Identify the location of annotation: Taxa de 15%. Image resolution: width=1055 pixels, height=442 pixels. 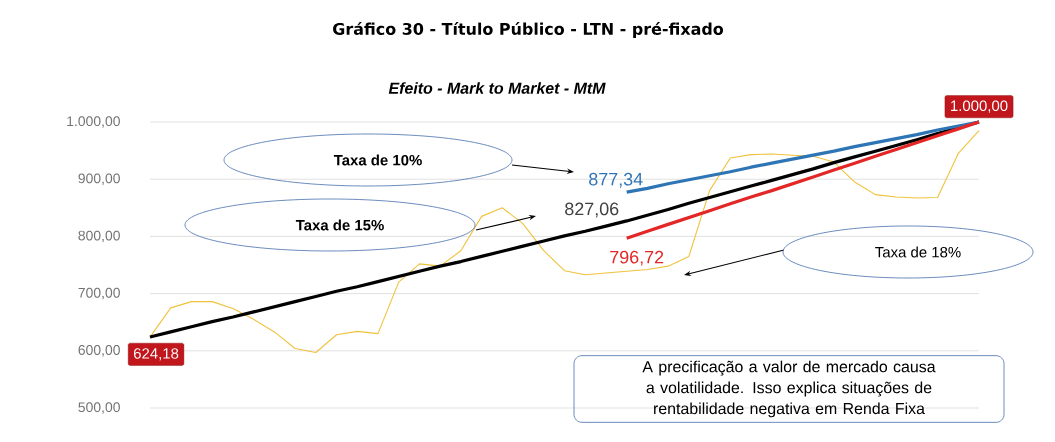
(339, 225).